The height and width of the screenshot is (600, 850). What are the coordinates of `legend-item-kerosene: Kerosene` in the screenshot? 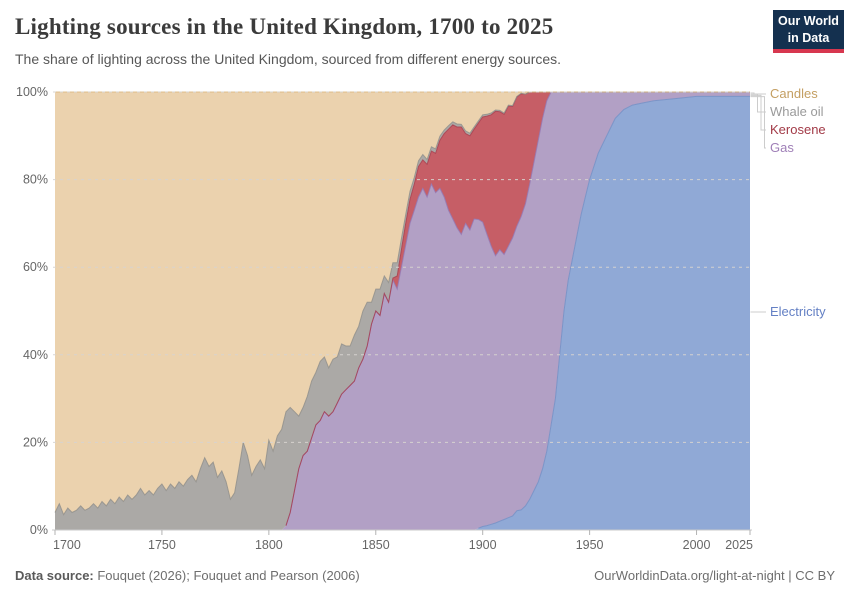 It's located at (798, 129).